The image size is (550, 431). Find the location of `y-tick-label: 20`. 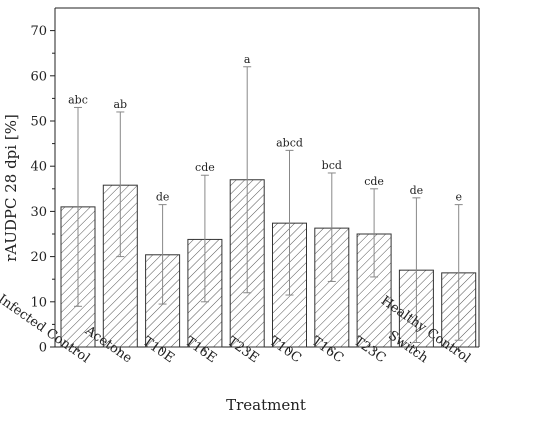

y-tick-label: 20 is located at coordinates (38, 257).